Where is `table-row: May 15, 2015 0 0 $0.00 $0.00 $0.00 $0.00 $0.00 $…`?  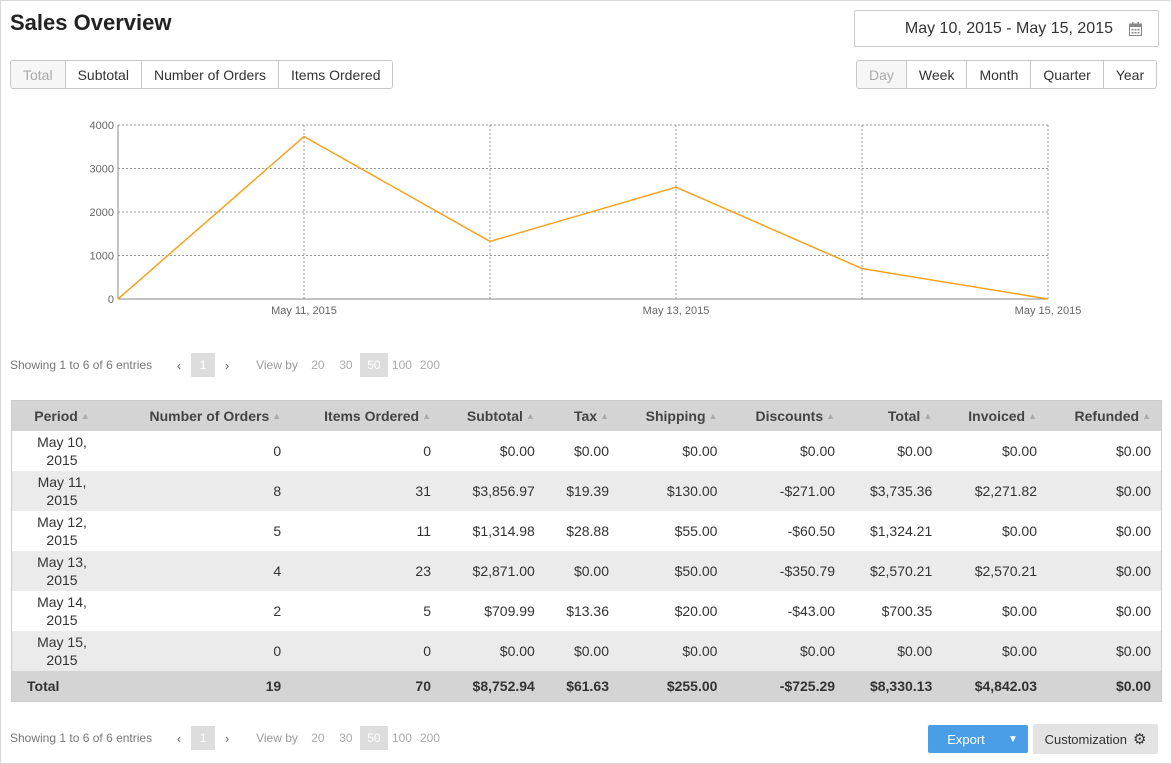
table-row: May 15, 2015 0 0 $0.00 $0.00 $0.00 $0.00 $0.00 $… is located at coordinates (586, 651).